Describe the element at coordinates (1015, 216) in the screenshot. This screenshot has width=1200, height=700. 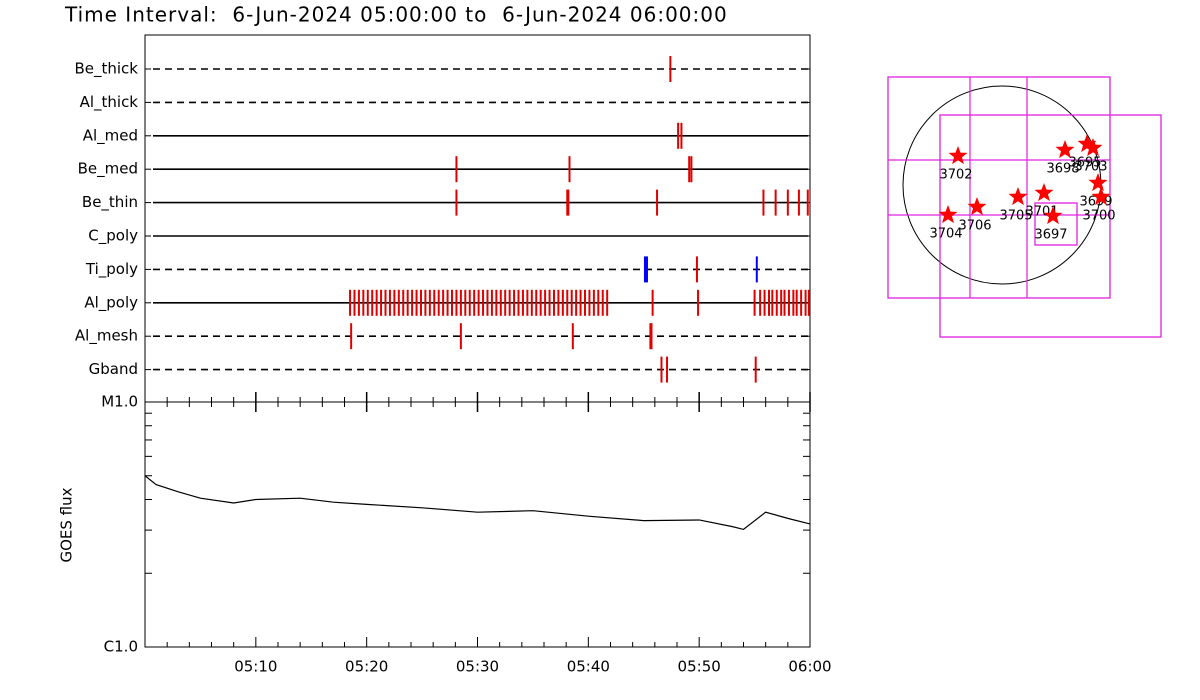
I see `region-label: 3705` at that location.